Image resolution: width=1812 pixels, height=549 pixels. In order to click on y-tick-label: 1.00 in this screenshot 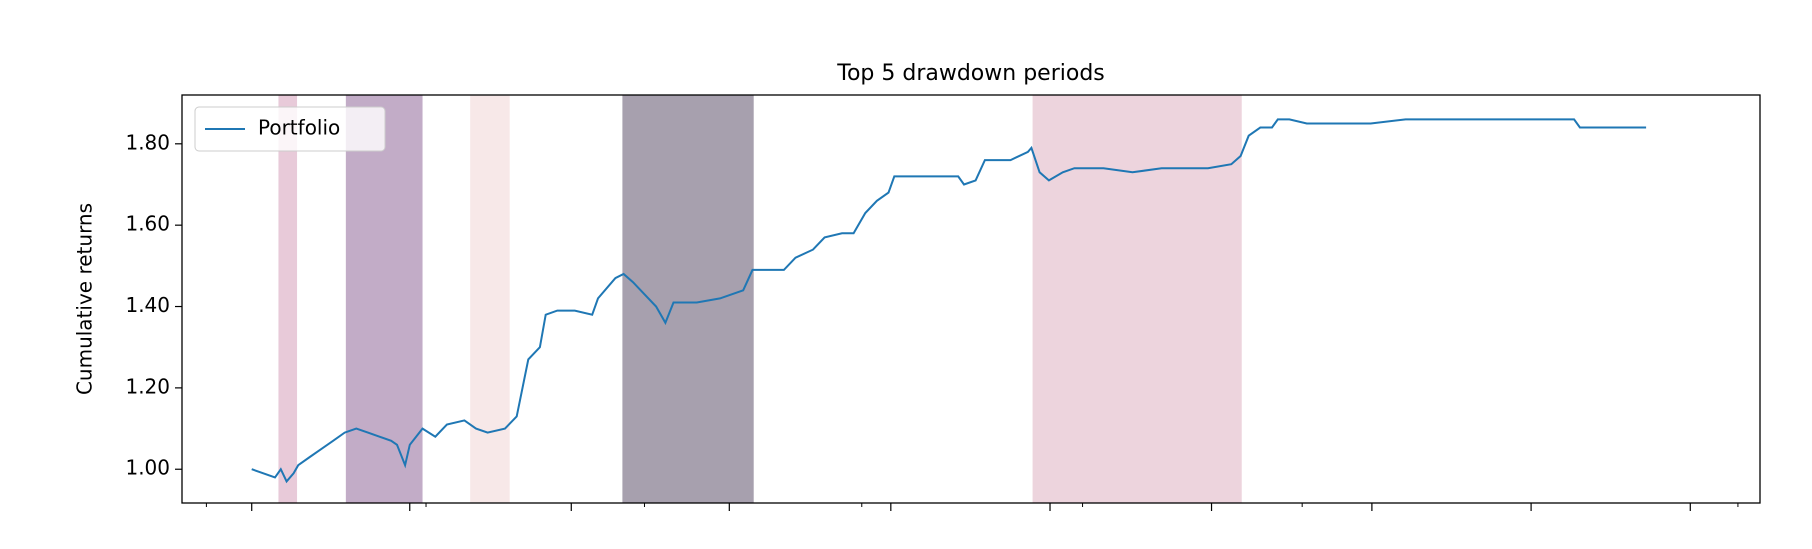, I will do `click(147, 468)`.